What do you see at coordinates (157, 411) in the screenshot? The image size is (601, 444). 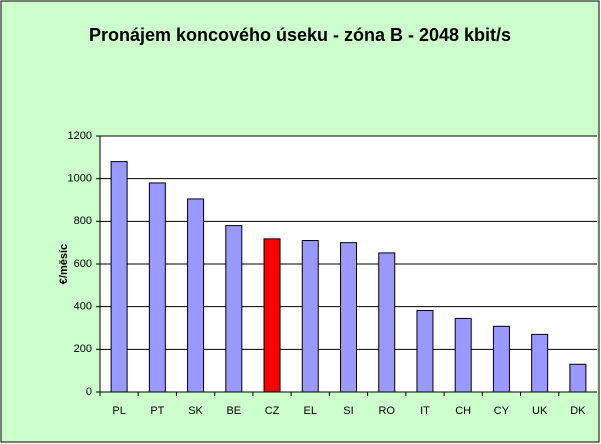 I see `x-tick-label: PT` at bounding box center [157, 411].